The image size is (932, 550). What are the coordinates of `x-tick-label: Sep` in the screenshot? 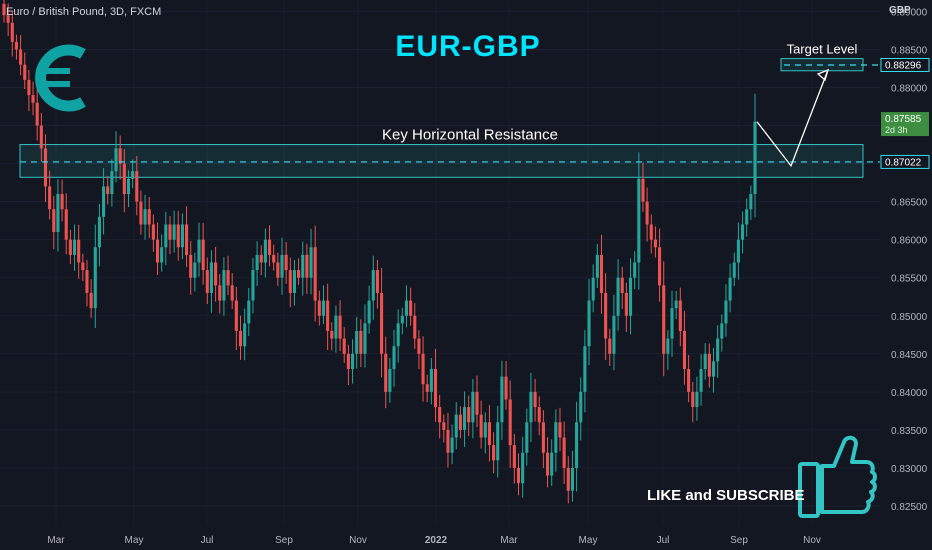 It's located at (284, 540).